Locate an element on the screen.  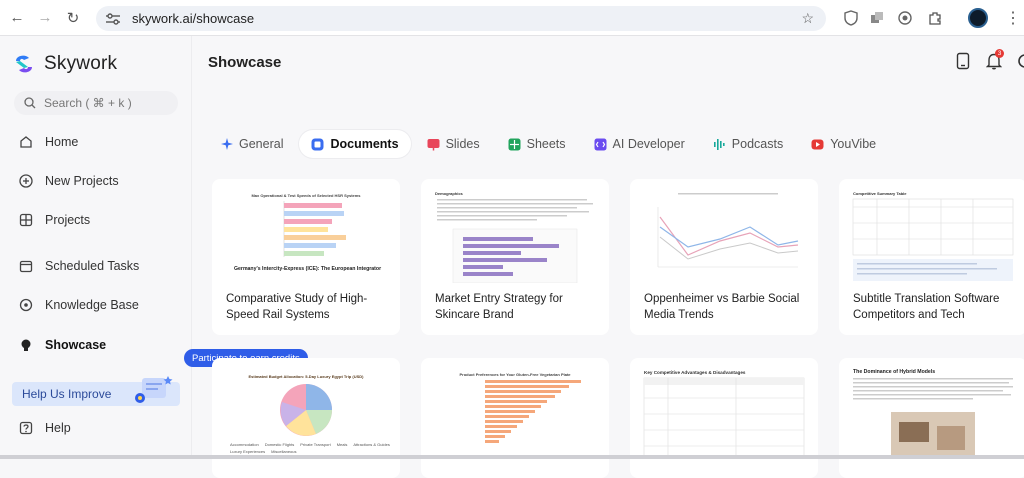
bookmark-star-icon: ☆ is located at coordinates (807, 18).